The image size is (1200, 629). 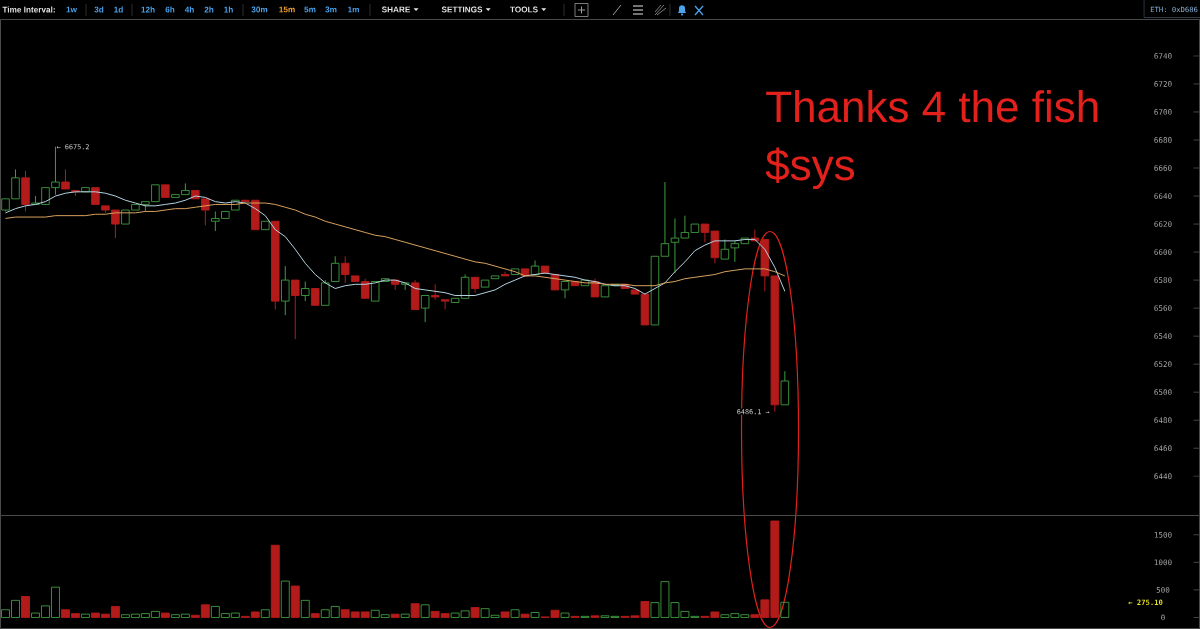 What do you see at coordinates (462, 9) in the screenshot?
I see `text: SETTINGS` at bounding box center [462, 9].